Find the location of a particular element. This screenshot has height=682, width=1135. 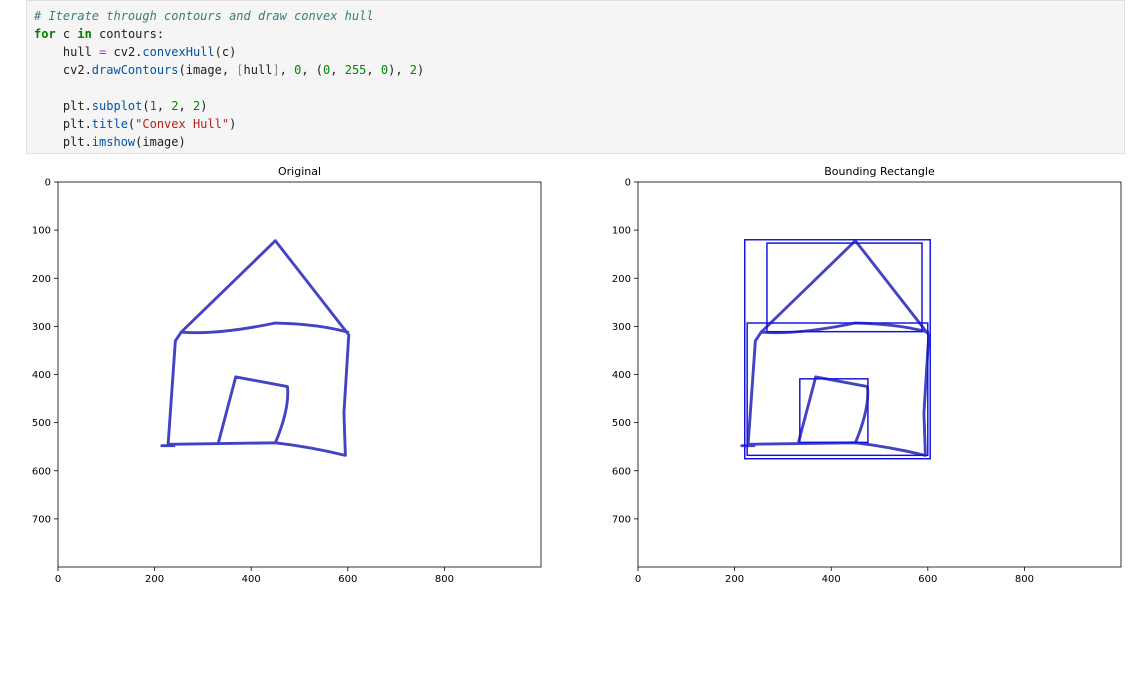

code-token: [ is located at coordinates (240, 70).